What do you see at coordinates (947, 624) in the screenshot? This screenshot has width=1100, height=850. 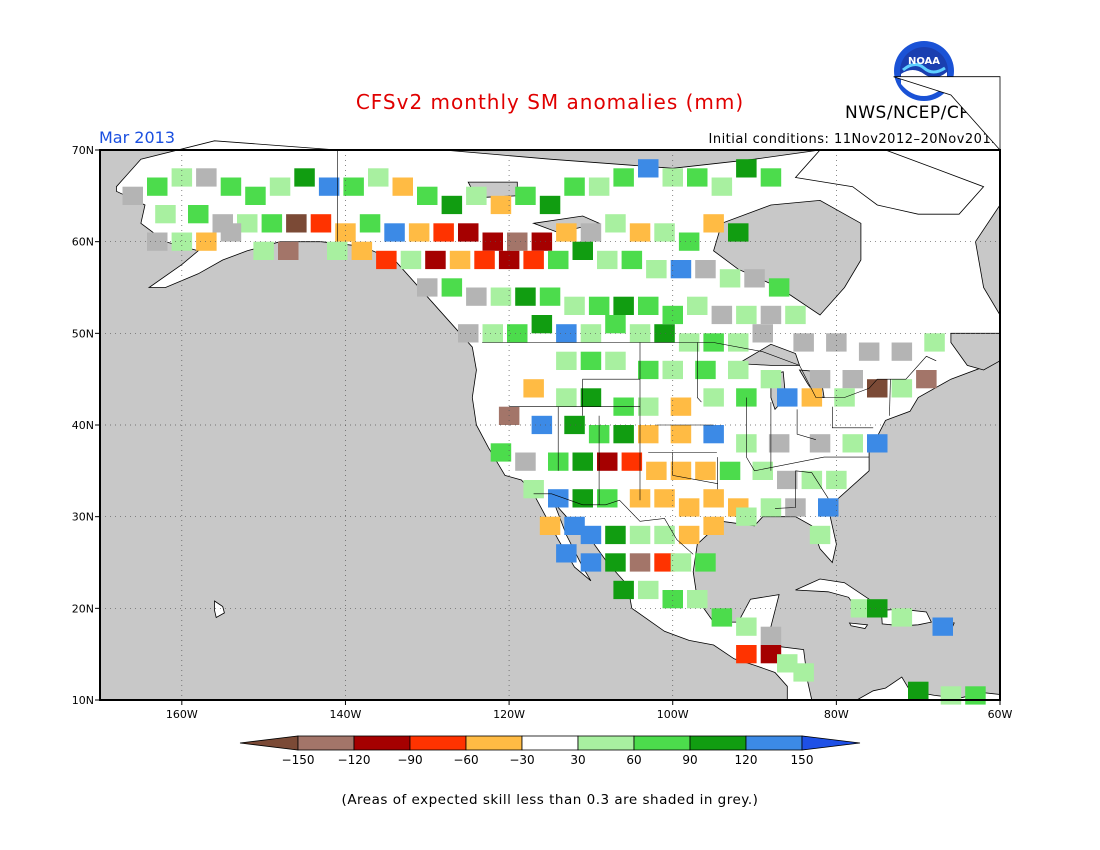 I see `landmass-puerto-rico` at bounding box center [947, 624].